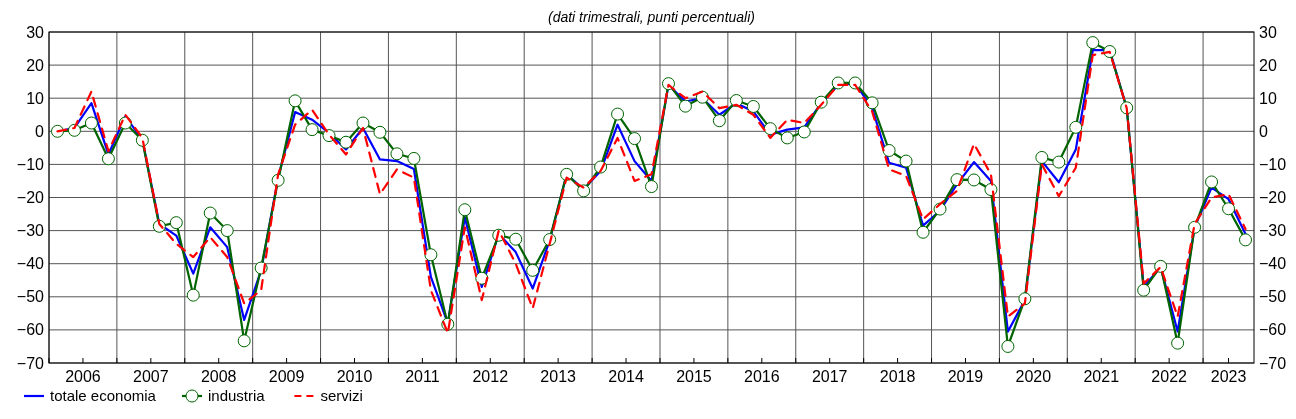  What do you see at coordinates (1101, 376) in the screenshot?
I see `x-tick-label: 2021` at bounding box center [1101, 376].